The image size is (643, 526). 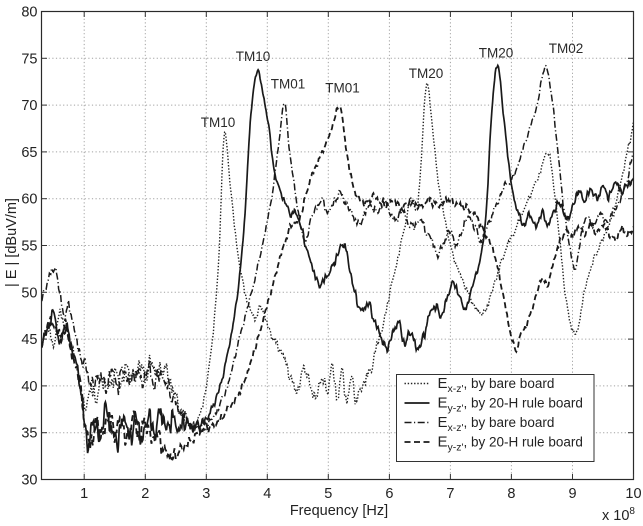 What do you see at coordinates (511, 494) in the screenshot?
I see `svg-text: 8` at bounding box center [511, 494].